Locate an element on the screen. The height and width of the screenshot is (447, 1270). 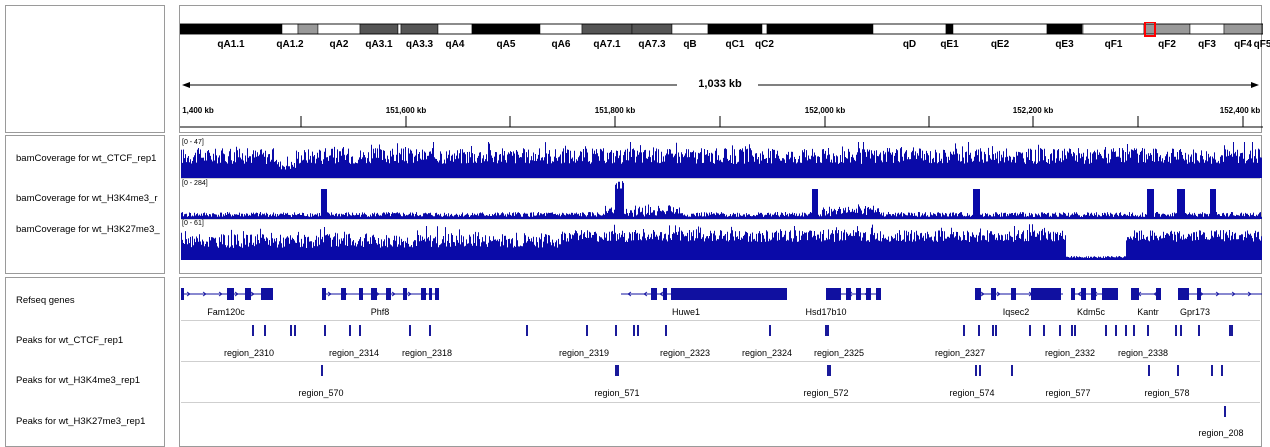
gene-label-kantr: Kantr is located at coordinates (1148, 312).